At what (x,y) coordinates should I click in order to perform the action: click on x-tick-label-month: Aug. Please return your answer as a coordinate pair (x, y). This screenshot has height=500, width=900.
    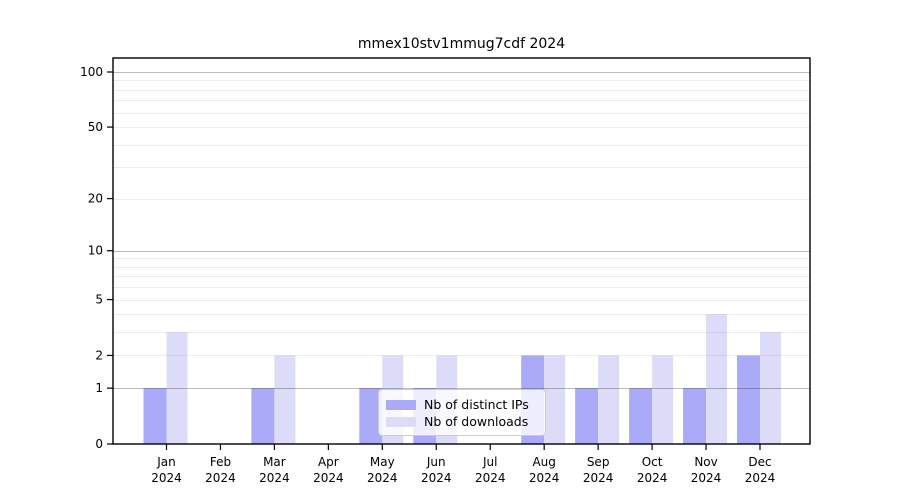
    Looking at the image, I should click on (543, 462).